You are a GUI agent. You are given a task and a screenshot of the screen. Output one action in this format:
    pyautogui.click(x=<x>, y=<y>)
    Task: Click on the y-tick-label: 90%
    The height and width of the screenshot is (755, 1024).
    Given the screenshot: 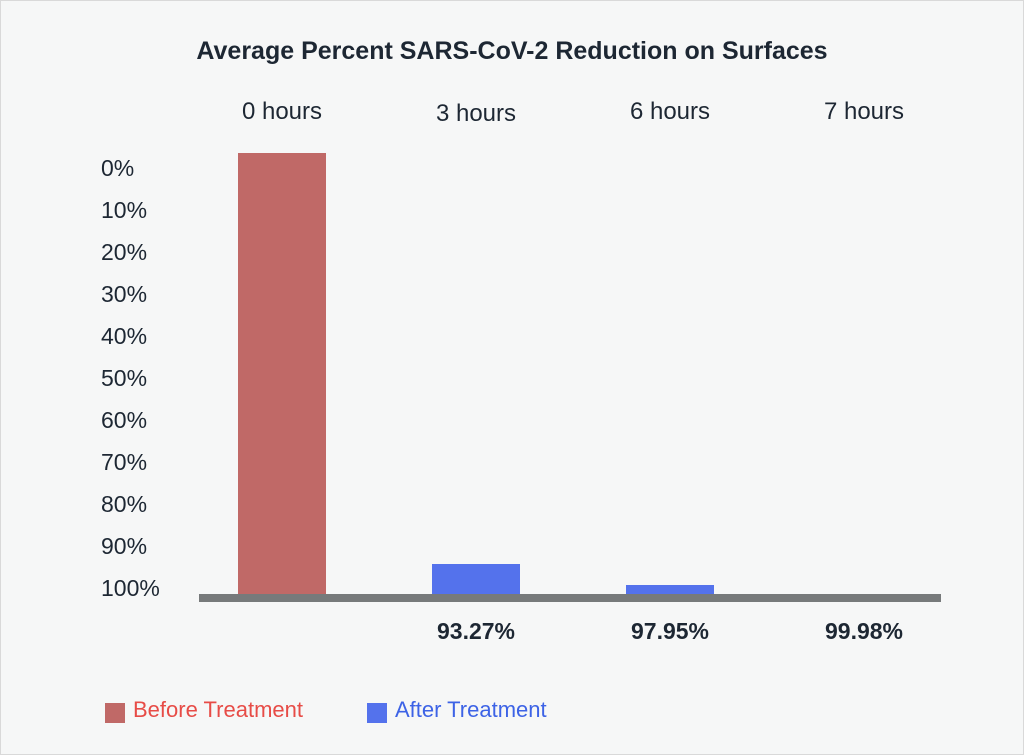 What is the action you would take?
    pyautogui.click(x=124, y=546)
    